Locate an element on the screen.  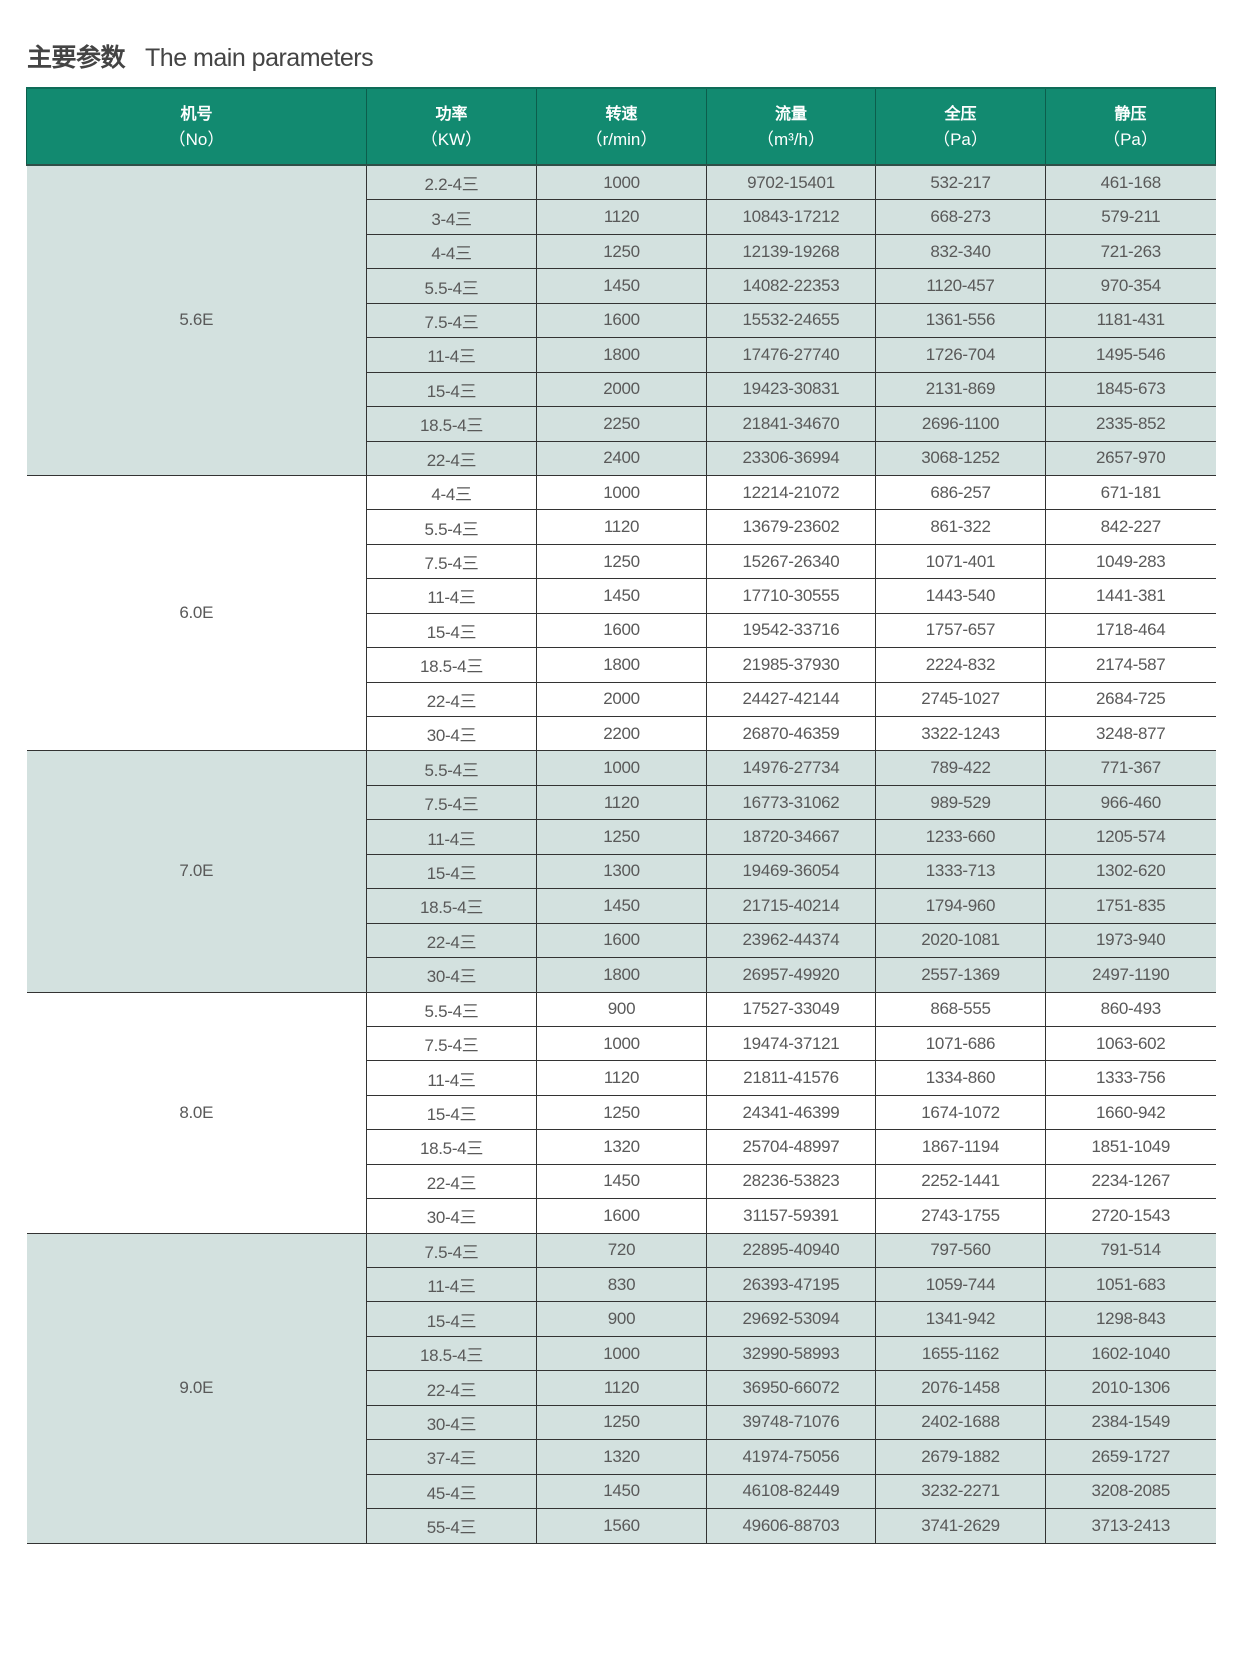
static-pressure-cell: 3208-2085 is located at coordinates (1130, 1491).